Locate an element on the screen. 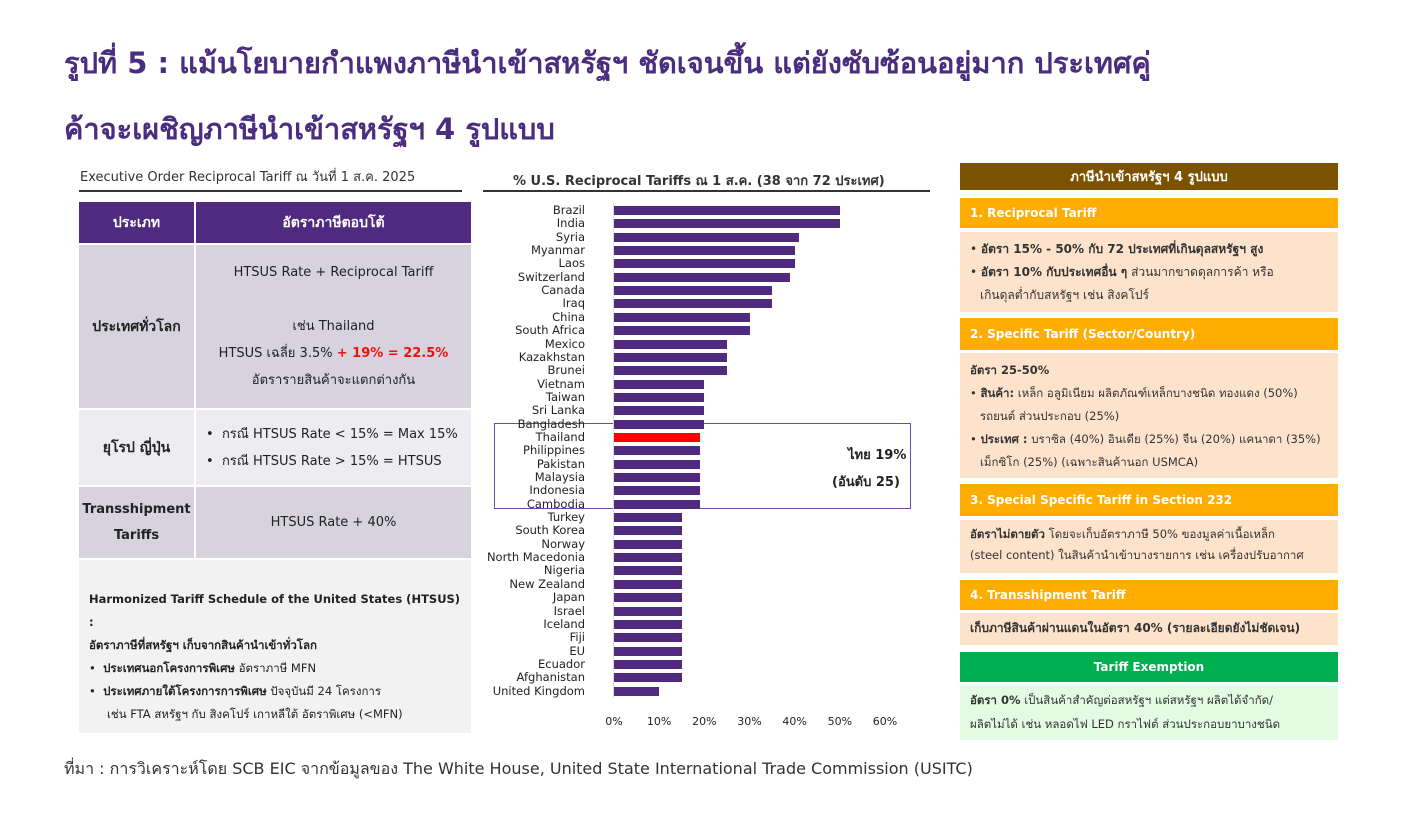 The width and height of the screenshot is (1420, 816). category-label: South Korea is located at coordinates (550, 530).